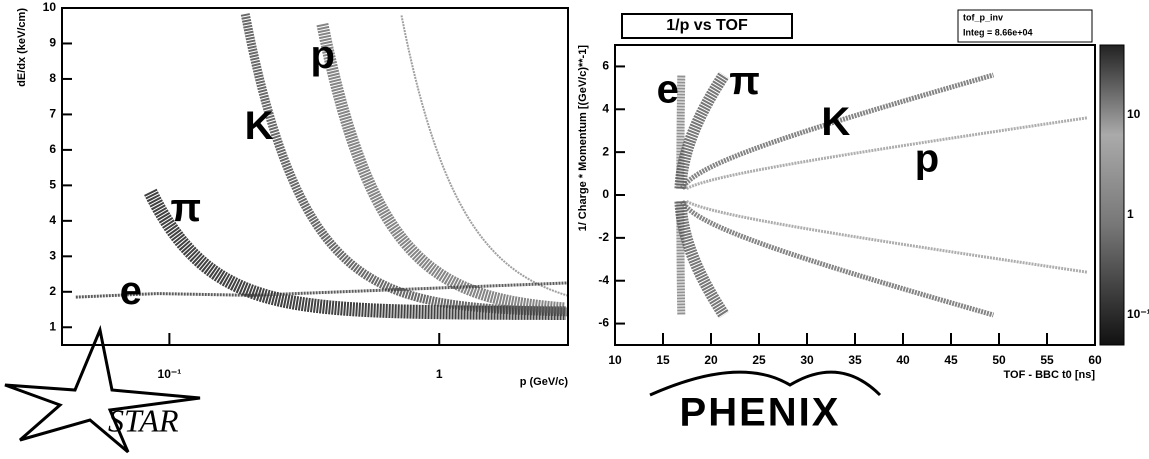 The height and width of the screenshot is (459, 1149). Describe the element at coordinates (1138, 314) in the screenshot. I see `colorbar-label: 10⁻¹` at that location.